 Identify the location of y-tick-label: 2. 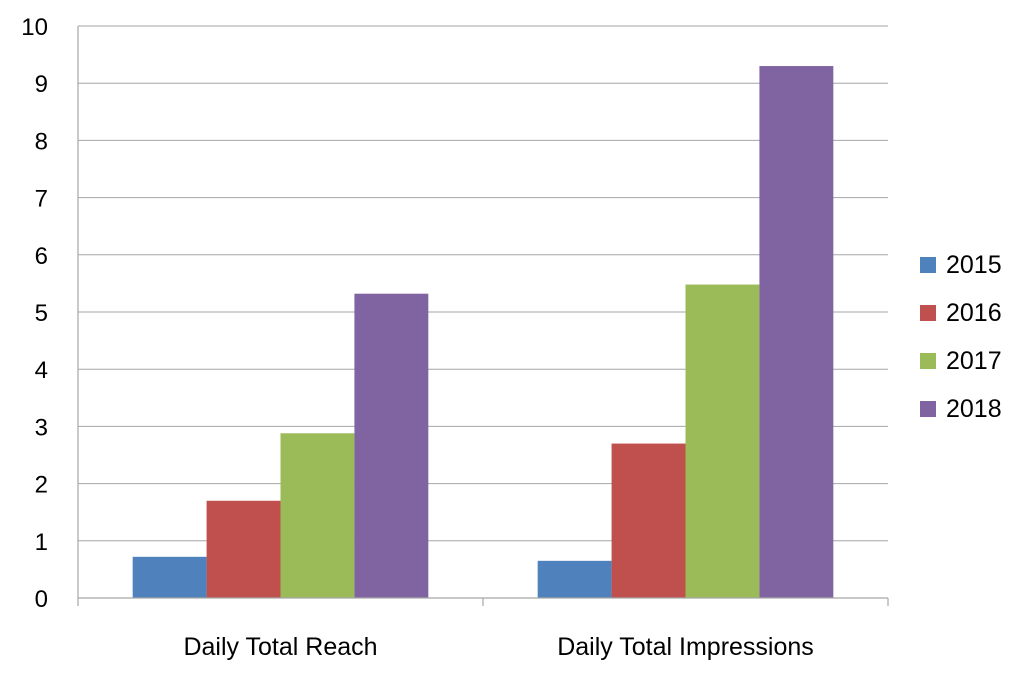
(41, 485).